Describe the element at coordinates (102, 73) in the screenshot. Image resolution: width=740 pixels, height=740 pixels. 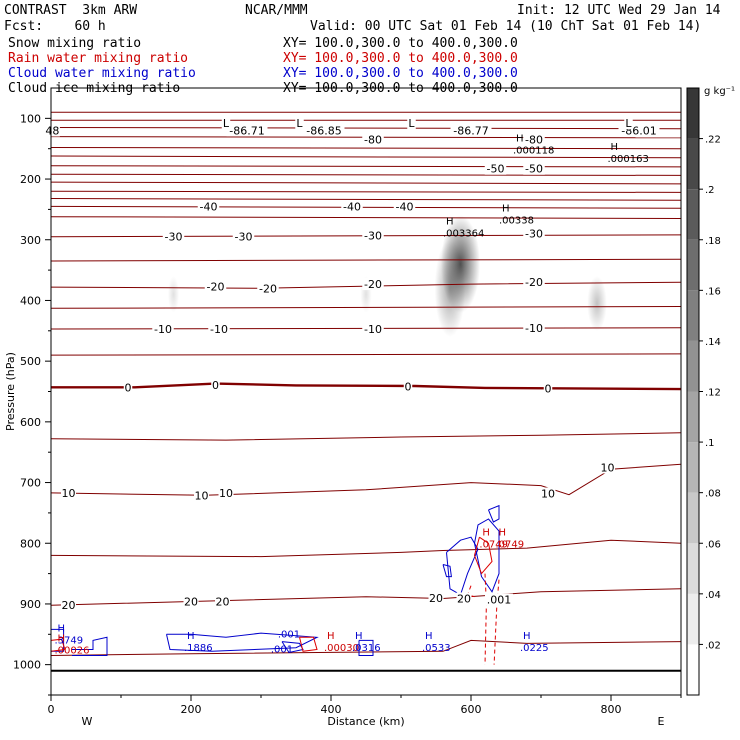
I see `field-name: Cloud water mixing ratio` at that location.